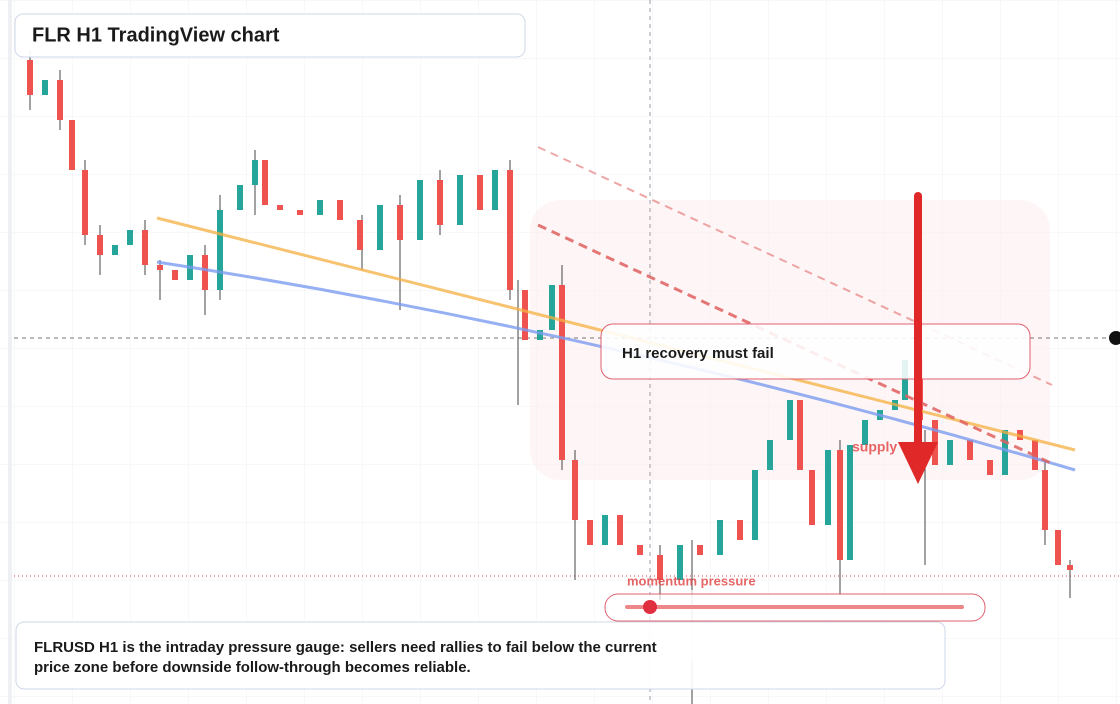 The width and height of the screenshot is (1120, 704). I want to click on title: FLR H1 TradingView chart, so click(156, 35).